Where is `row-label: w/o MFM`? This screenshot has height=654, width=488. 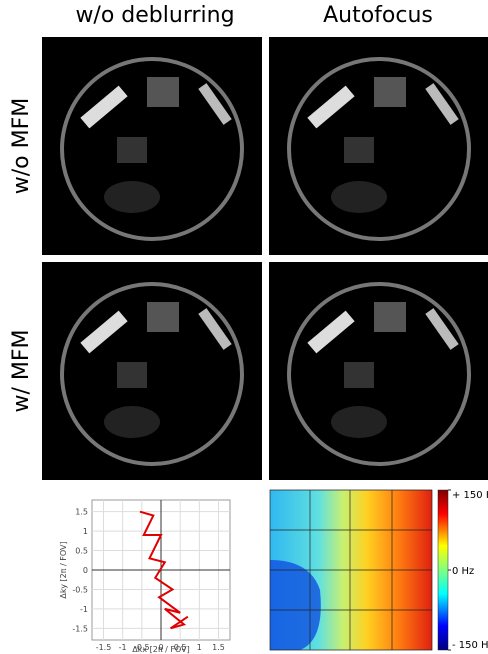 row-label: w/o MFM is located at coordinates (21, 146).